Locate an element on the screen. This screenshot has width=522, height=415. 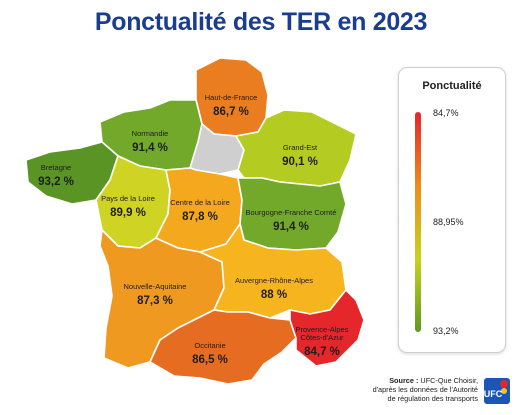
region-name-nouvelle-aquitaine: Nouvelle-Aquitaine is located at coordinates (155, 286).